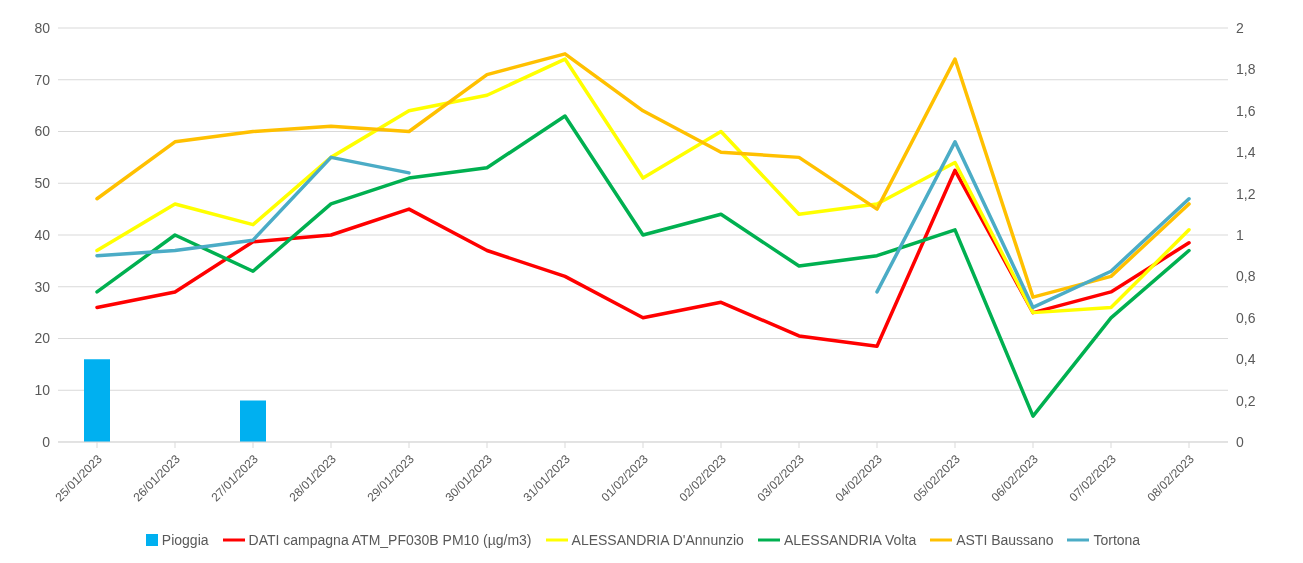 This screenshot has width=1303, height=563. Describe the element at coordinates (42, 79) in the screenshot. I see `y-tick-label: 70` at that location.